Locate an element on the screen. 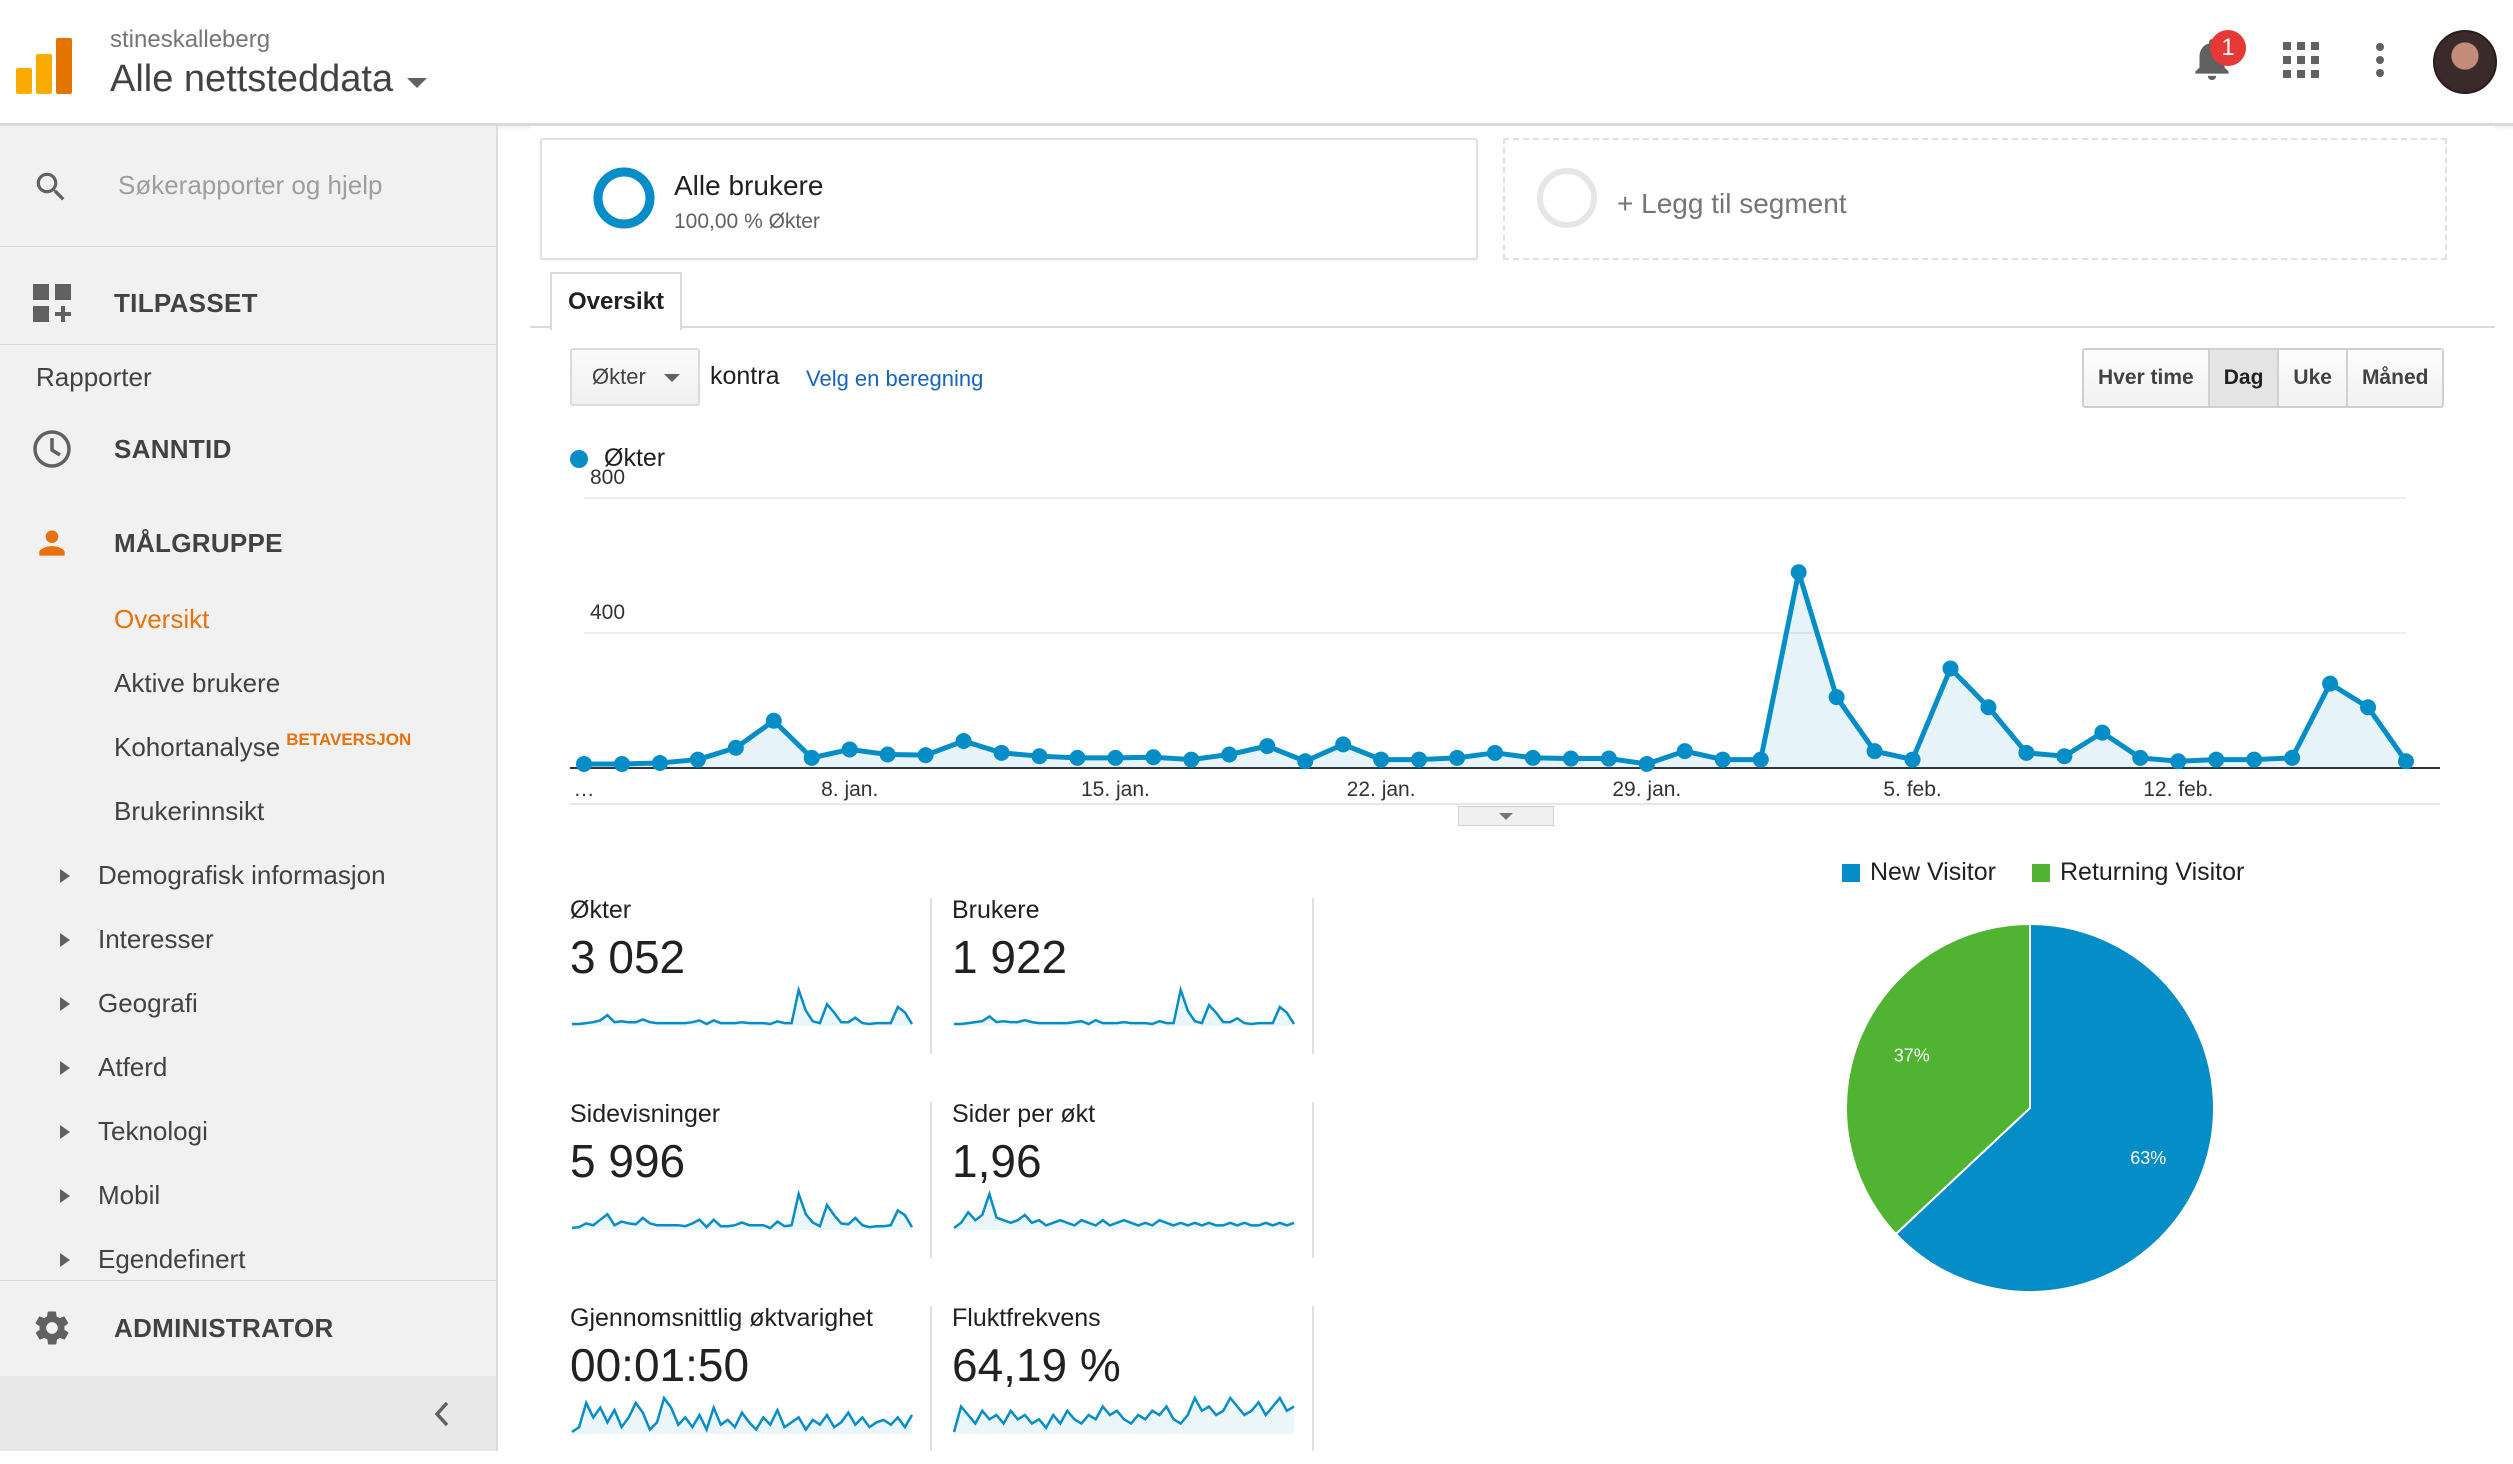  sidebar-expand-interests: Interesser is located at coordinates (137, 939).